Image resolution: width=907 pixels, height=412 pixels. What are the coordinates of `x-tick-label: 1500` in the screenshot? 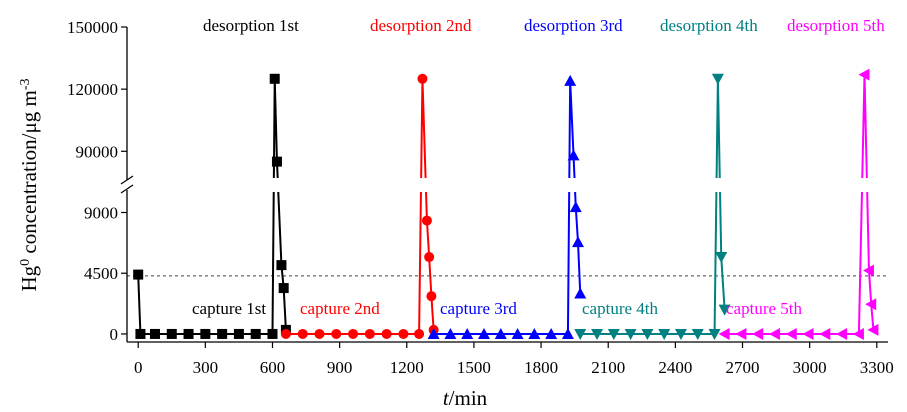 It's located at (474, 367).